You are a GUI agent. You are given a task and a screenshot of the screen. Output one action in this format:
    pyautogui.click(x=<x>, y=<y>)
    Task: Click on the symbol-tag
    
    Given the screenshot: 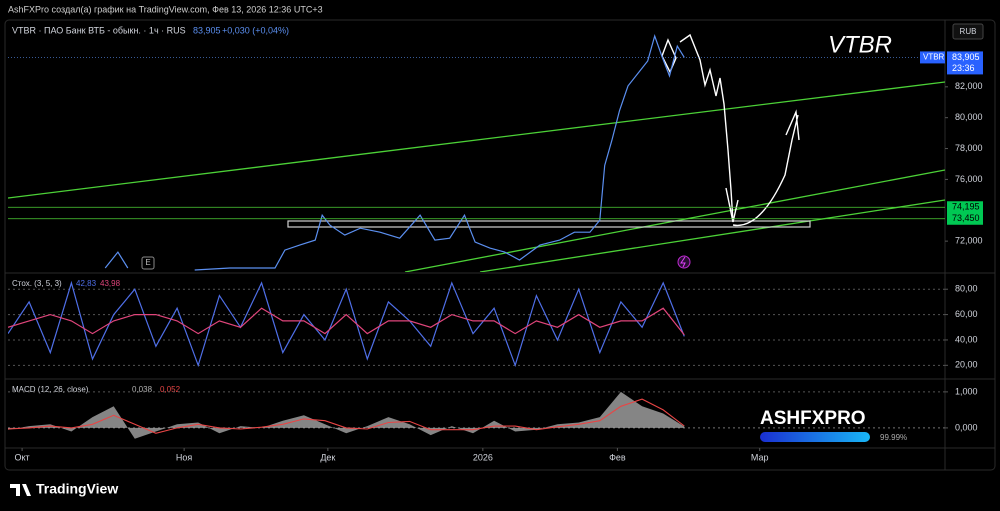 What is the action you would take?
    pyautogui.click(x=932, y=57)
    